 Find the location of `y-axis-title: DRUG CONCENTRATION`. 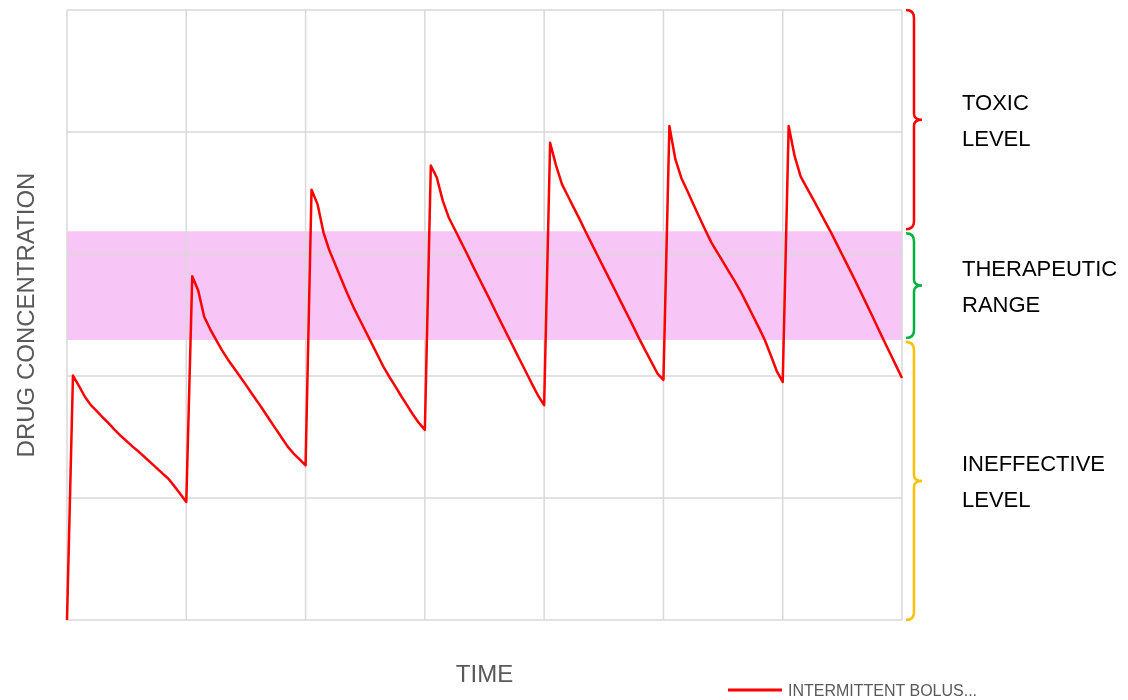

y-axis-title: DRUG CONCENTRATION is located at coordinates (25, 315).